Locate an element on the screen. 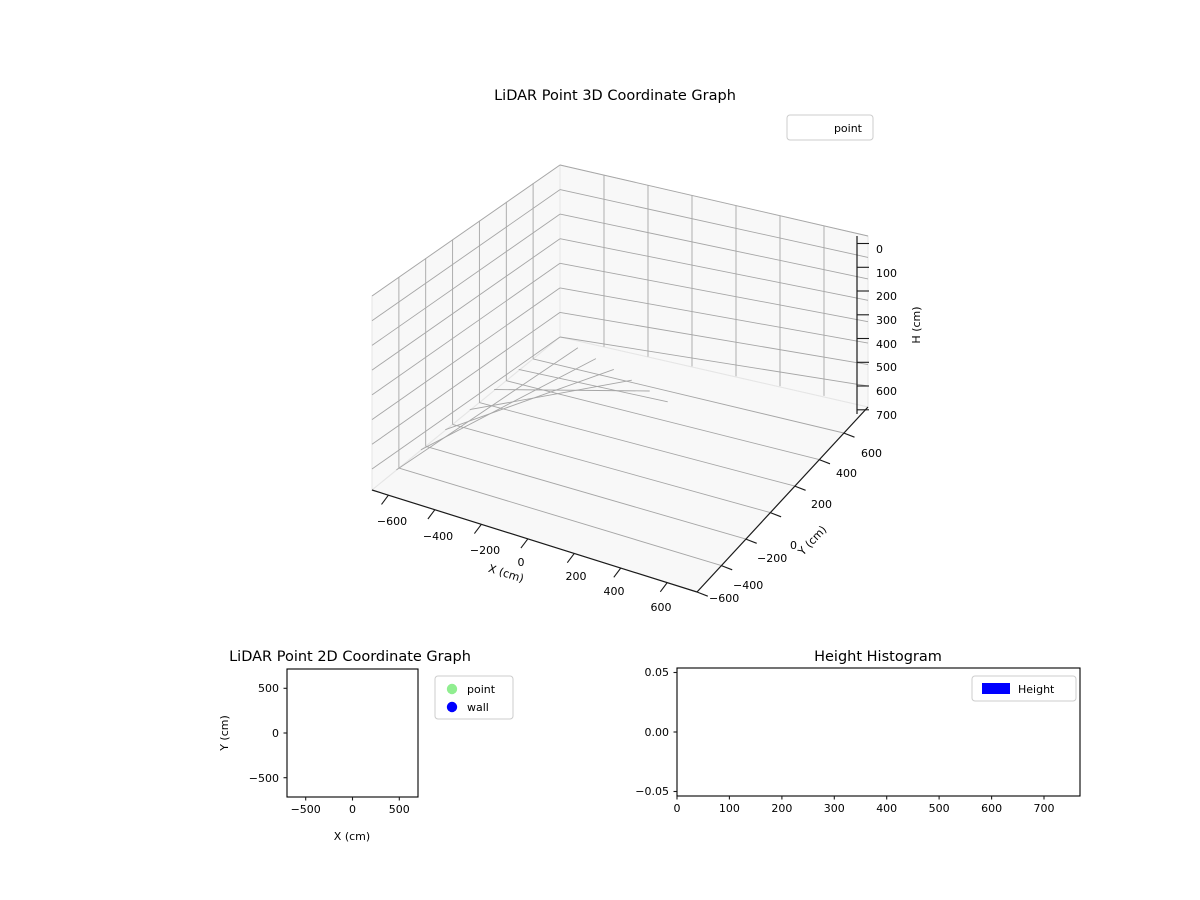 The image size is (1200, 900). plot3d-x-tick-label: −600 is located at coordinates (392, 521).